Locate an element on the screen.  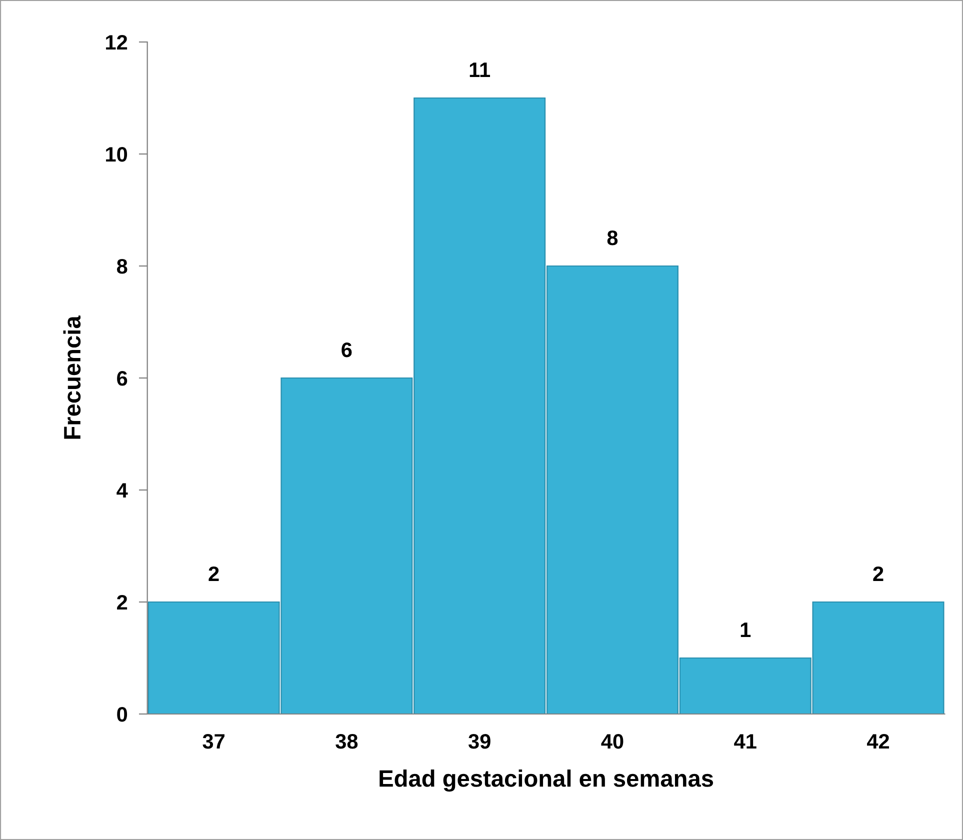
x-tick-label: 41 is located at coordinates (745, 741).